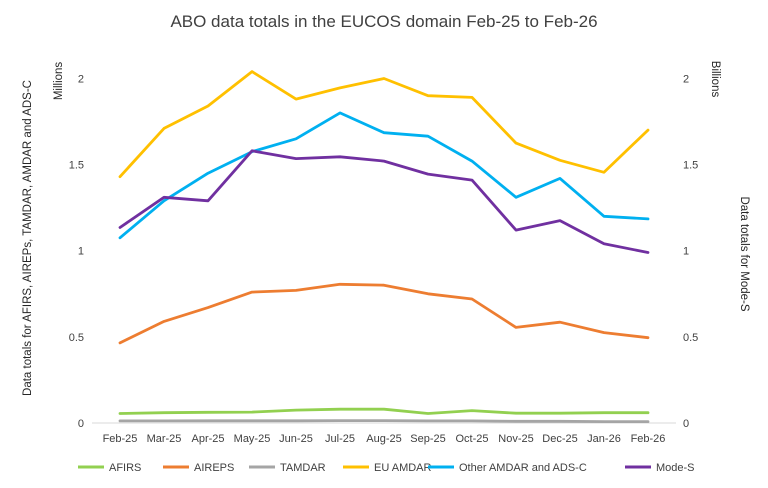 This screenshot has width=768, height=488. Describe the element at coordinates (164, 439) in the screenshot. I see `x-tick-label: Mar-25` at that location.